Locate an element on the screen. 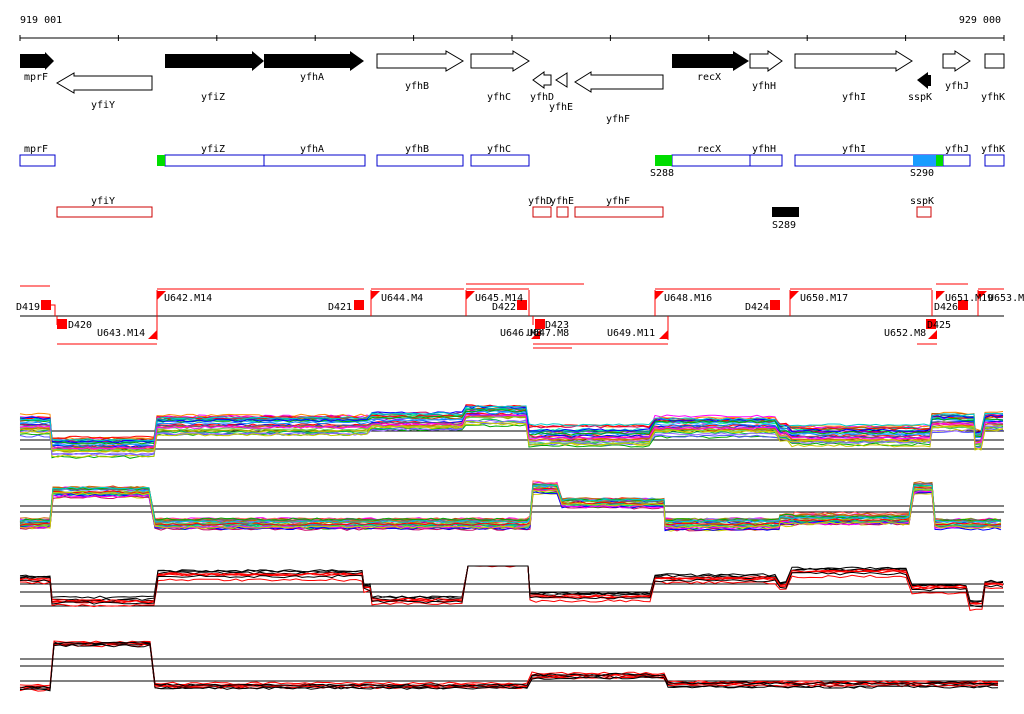 The height and width of the screenshot is (714, 1024). segment-label-U651: U651.M19 is located at coordinates (969, 298).